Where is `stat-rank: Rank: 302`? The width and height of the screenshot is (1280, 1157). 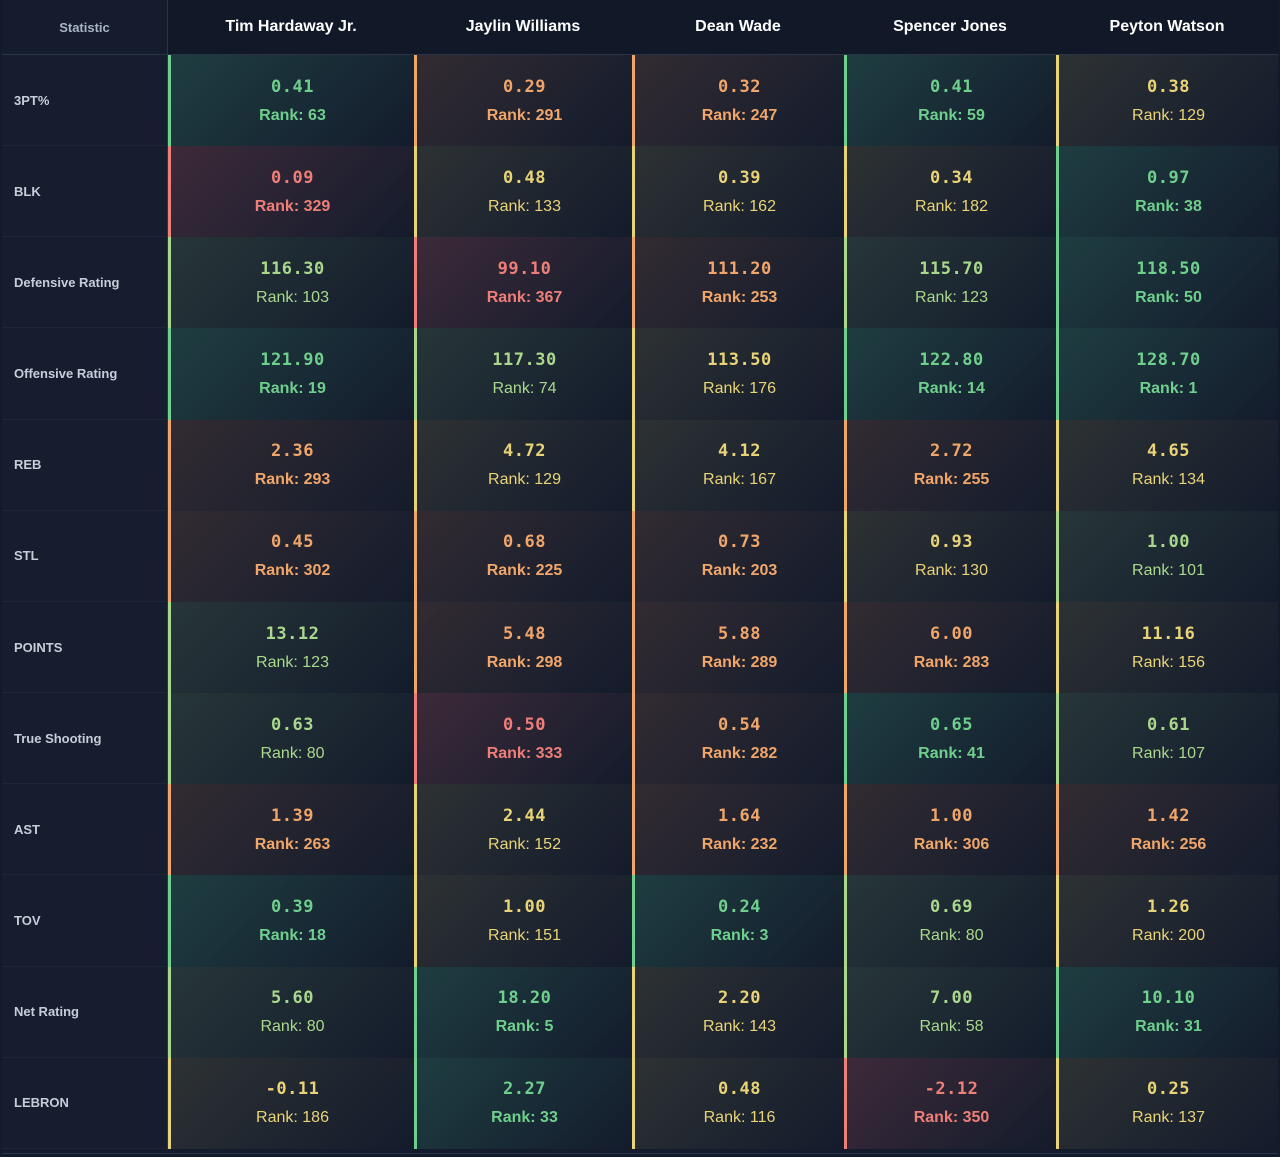
stat-rank: Rank: 302 is located at coordinates (292, 571).